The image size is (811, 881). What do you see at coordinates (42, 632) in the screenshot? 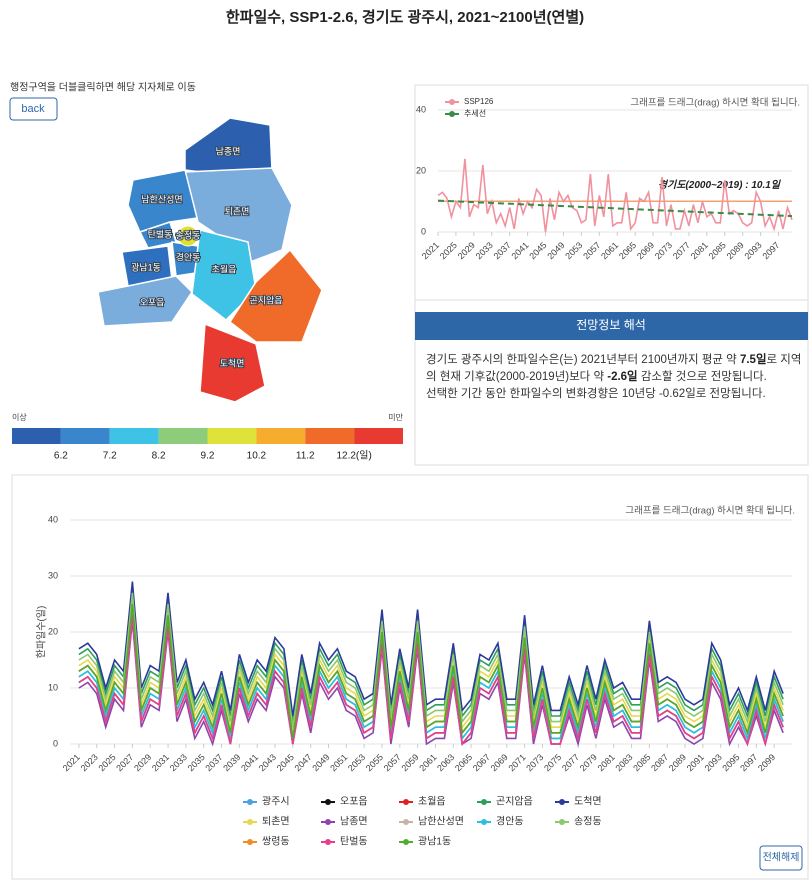
I see `y-axis-label: 한파일수(일)` at bounding box center [42, 632].